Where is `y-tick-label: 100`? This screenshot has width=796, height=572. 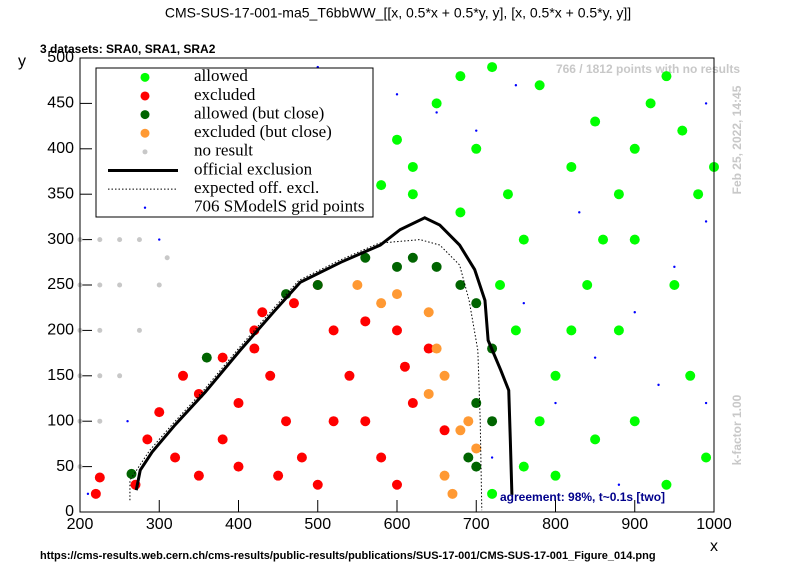
y-tick-label: 100 is located at coordinates (60, 420).